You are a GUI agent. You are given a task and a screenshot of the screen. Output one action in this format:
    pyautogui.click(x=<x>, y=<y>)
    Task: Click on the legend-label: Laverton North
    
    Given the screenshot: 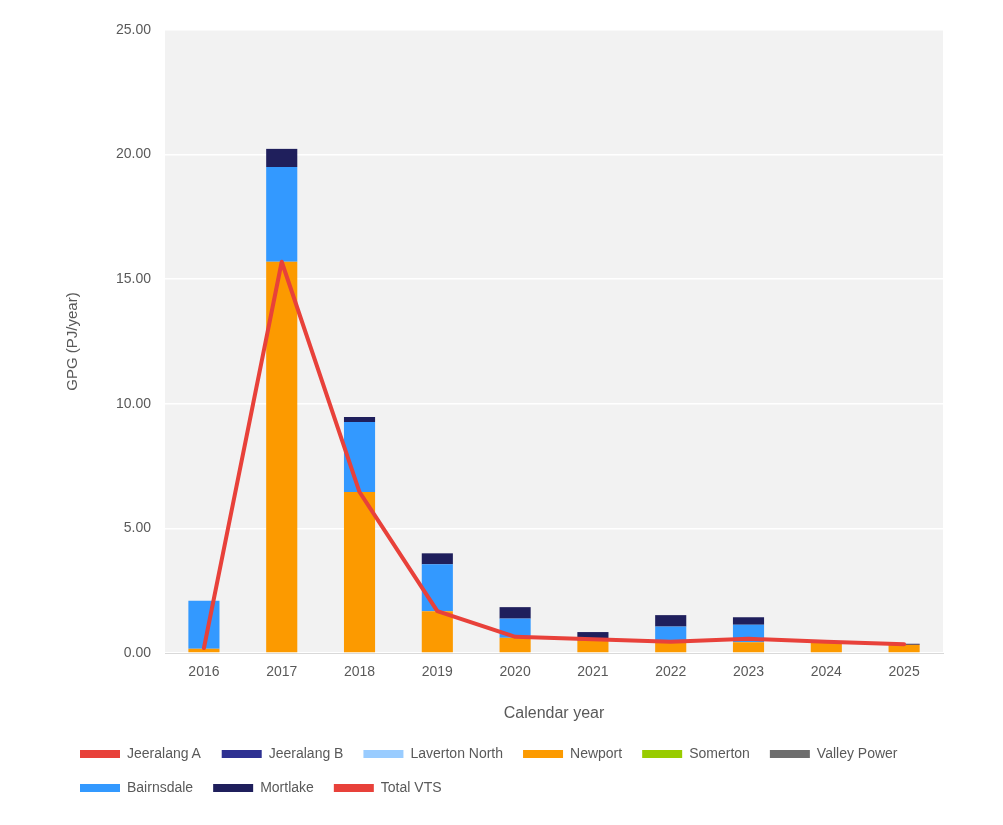 What is the action you would take?
    pyautogui.click(x=457, y=752)
    